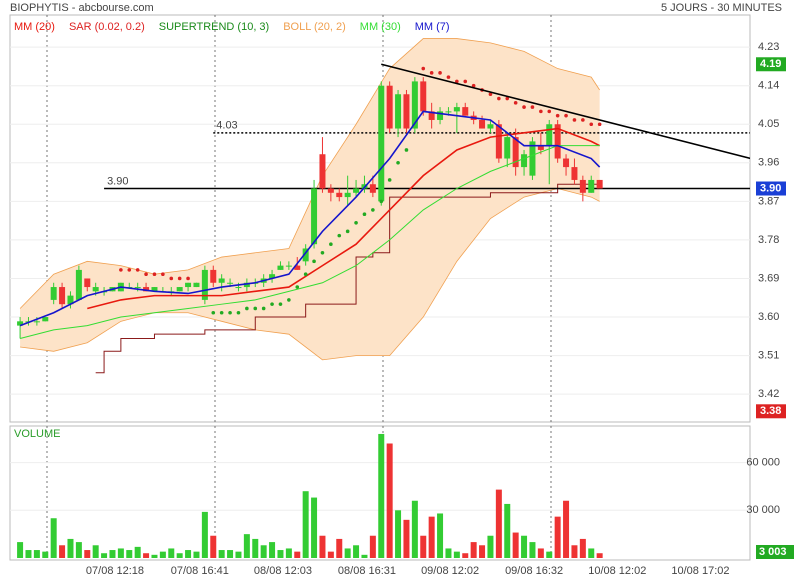 The width and height of the screenshot is (800, 580). I want to click on price-badge, so click(771, 411).